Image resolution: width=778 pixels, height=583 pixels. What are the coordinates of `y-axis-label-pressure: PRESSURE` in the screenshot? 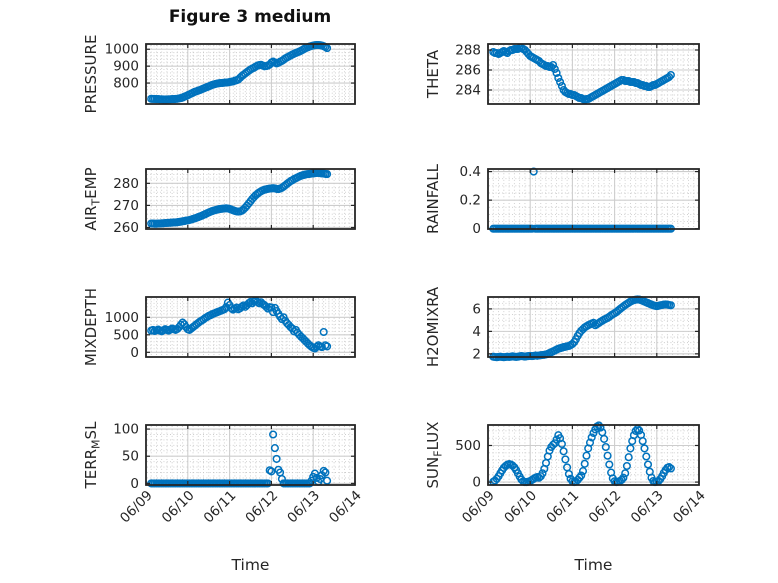 It's located at (91, 74).